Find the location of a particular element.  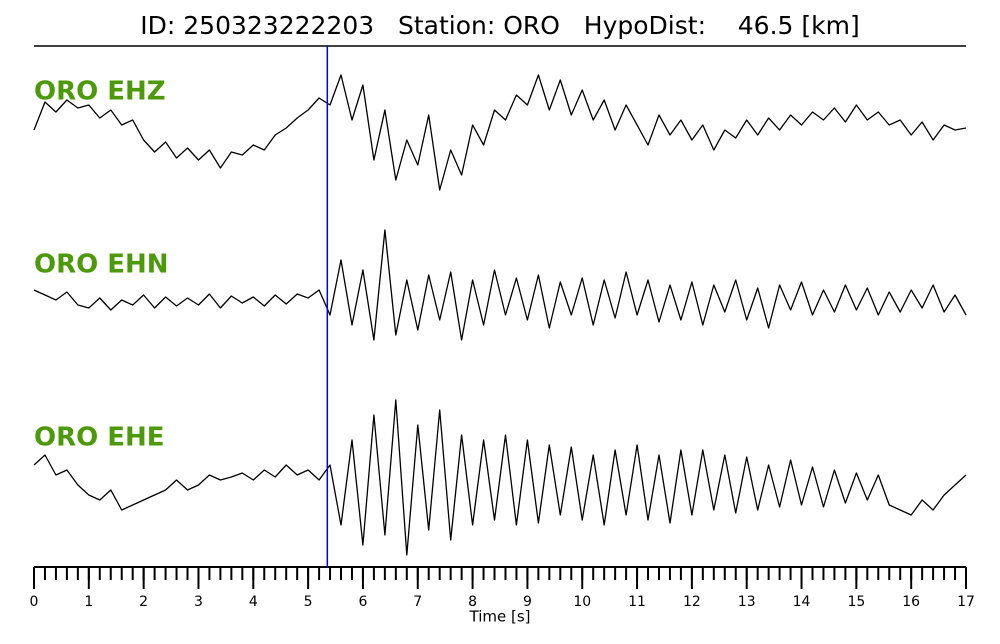

x-tick-label: 1 is located at coordinates (88, 602).